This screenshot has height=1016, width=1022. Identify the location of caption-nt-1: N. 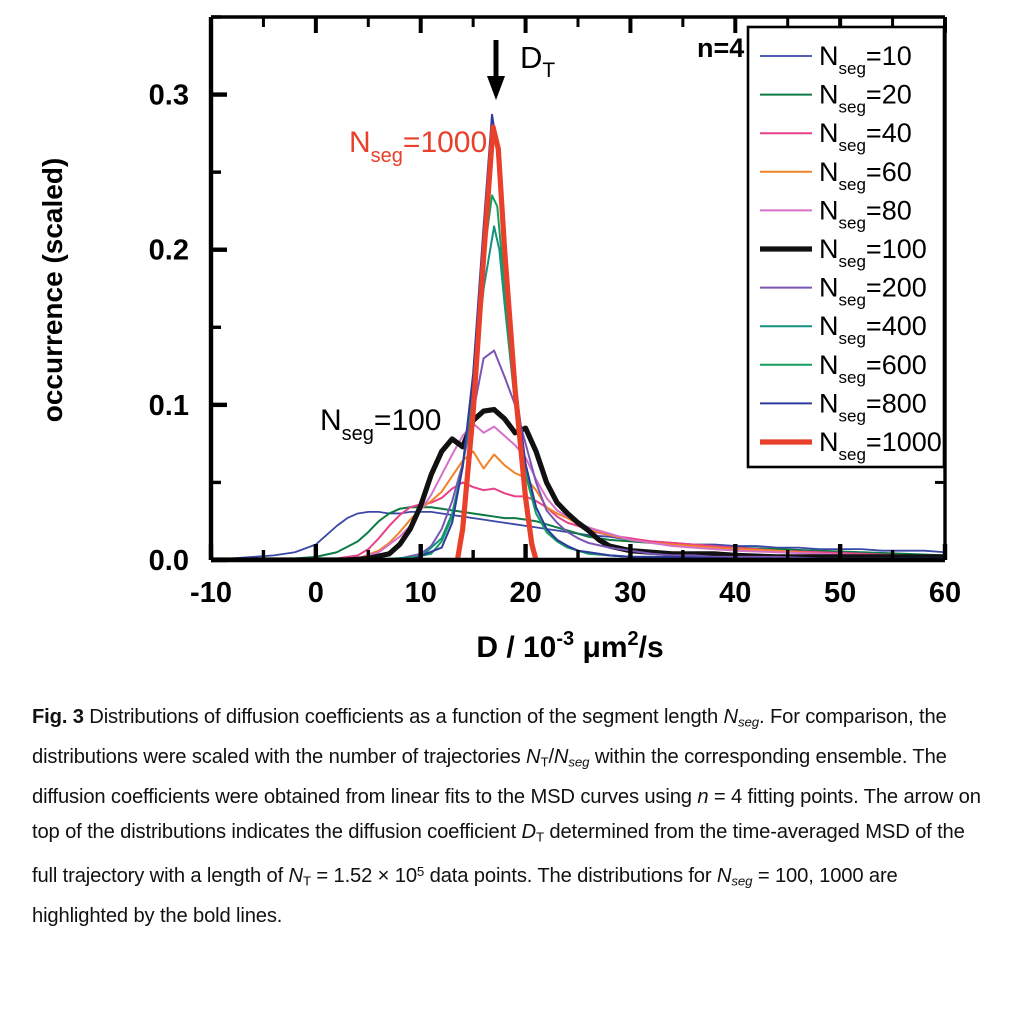
(533, 757).